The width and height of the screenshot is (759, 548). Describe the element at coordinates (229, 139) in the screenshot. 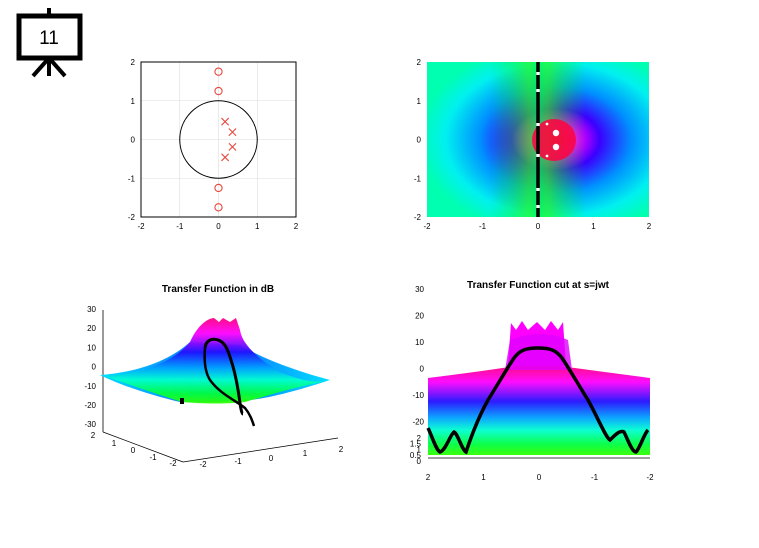

I see `pole-markers` at that location.